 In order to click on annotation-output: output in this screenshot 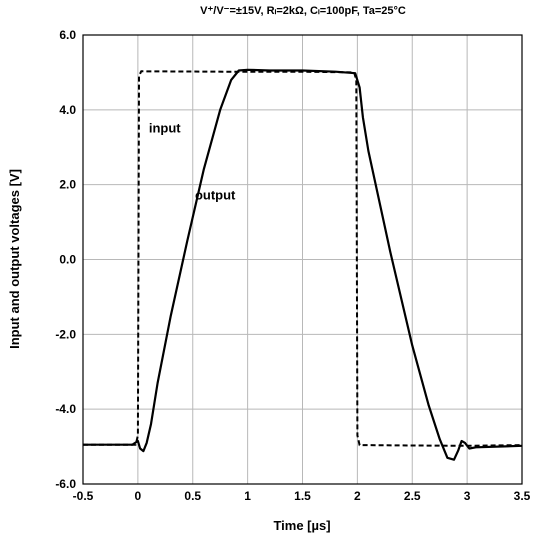, I will do `click(215, 195)`.